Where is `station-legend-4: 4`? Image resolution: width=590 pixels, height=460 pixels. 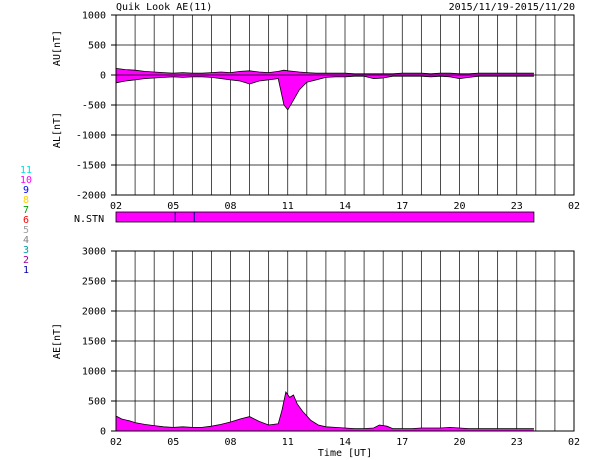 station-legend-4: 4 is located at coordinates (26, 240).